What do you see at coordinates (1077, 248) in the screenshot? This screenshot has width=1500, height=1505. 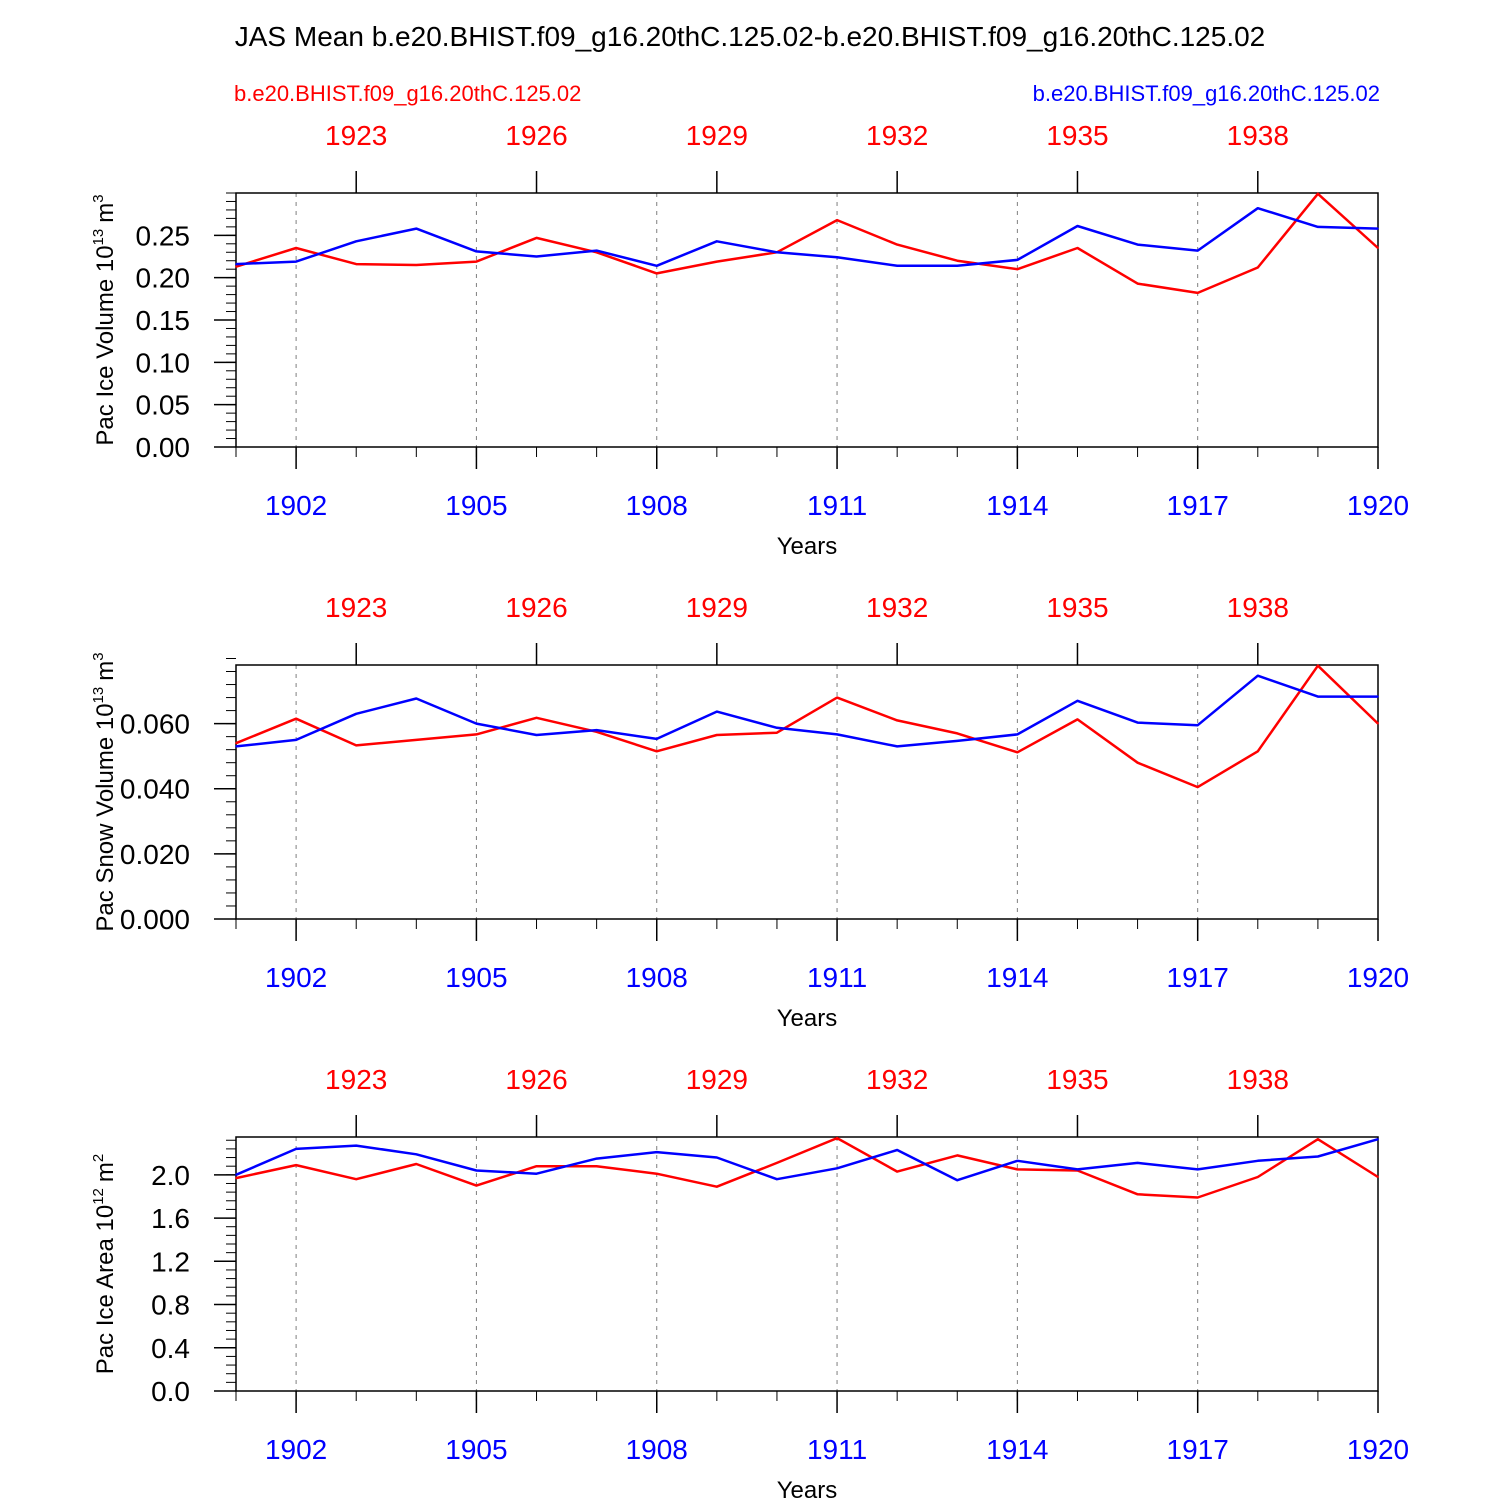 I see `data-point-red-1915` at bounding box center [1077, 248].